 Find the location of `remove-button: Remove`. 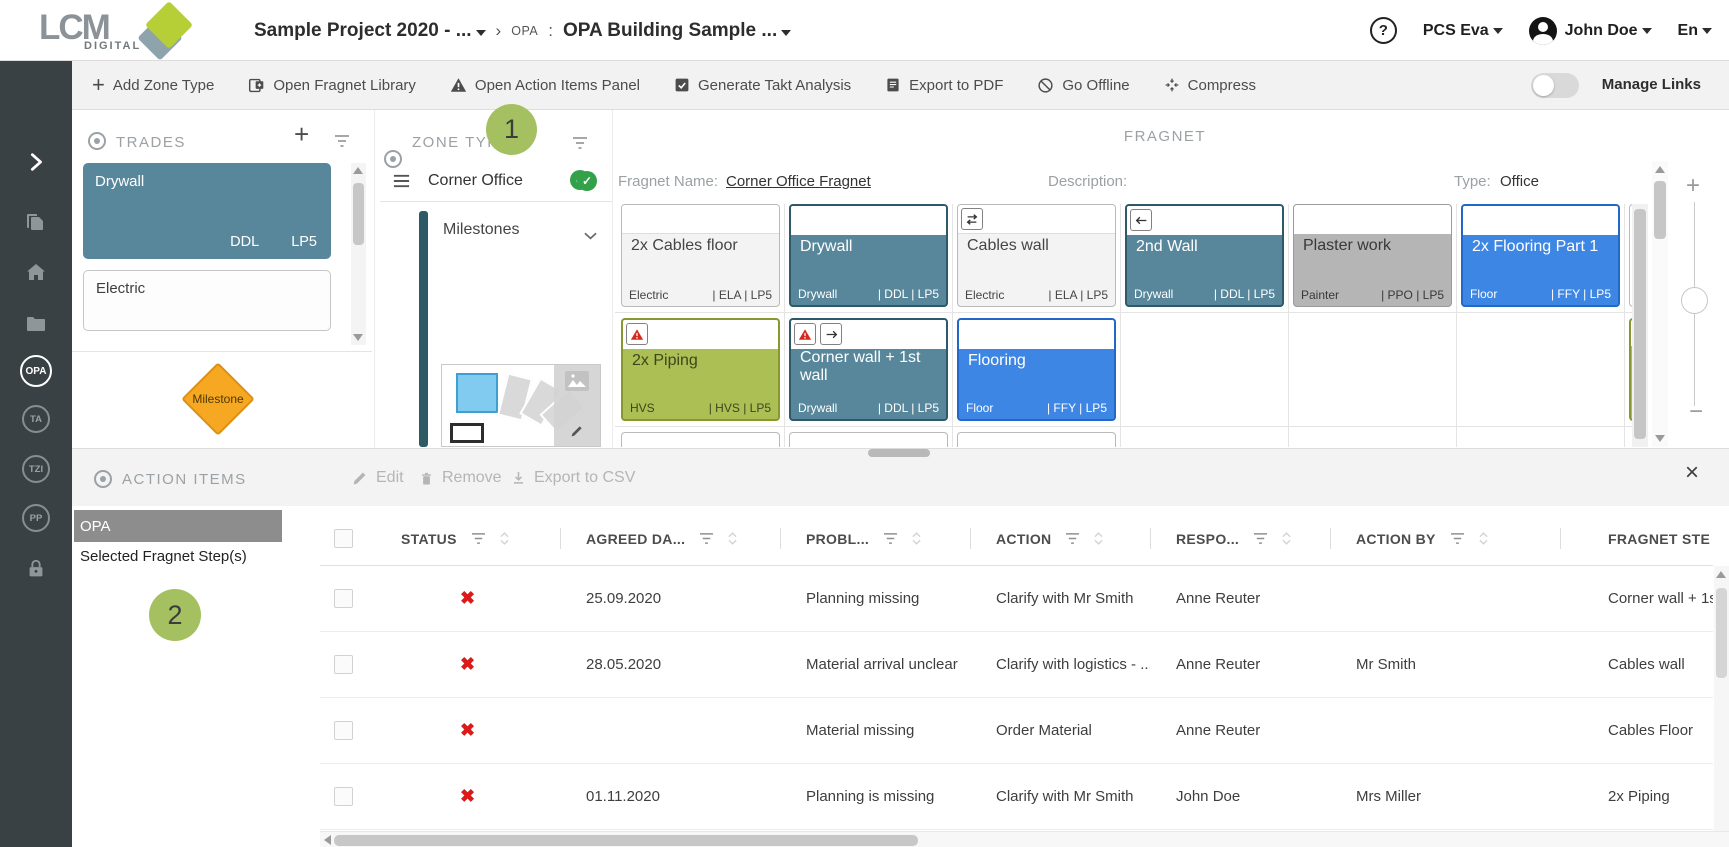

remove-button: Remove is located at coordinates (460, 478).